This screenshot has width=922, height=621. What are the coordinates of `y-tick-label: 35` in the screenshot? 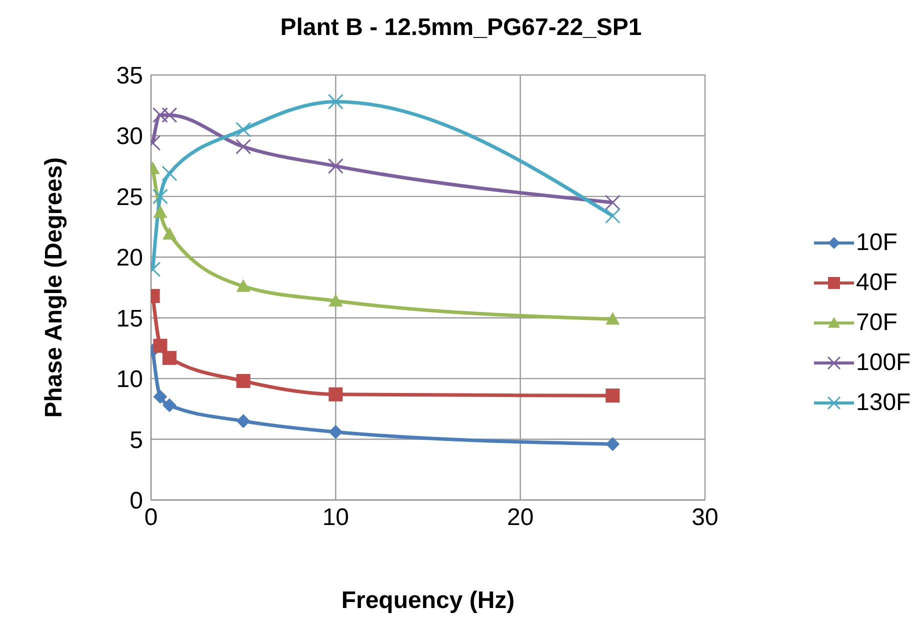 It's located at (129, 76).